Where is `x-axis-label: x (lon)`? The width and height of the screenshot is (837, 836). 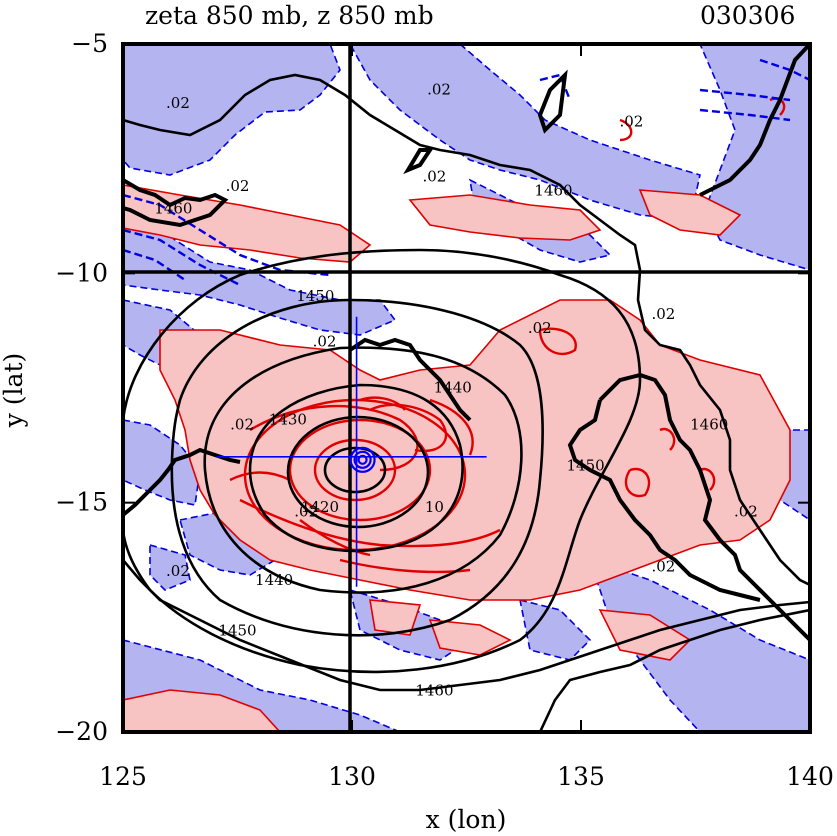 x-axis-label: x (lon) is located at coordinates (466, 819).